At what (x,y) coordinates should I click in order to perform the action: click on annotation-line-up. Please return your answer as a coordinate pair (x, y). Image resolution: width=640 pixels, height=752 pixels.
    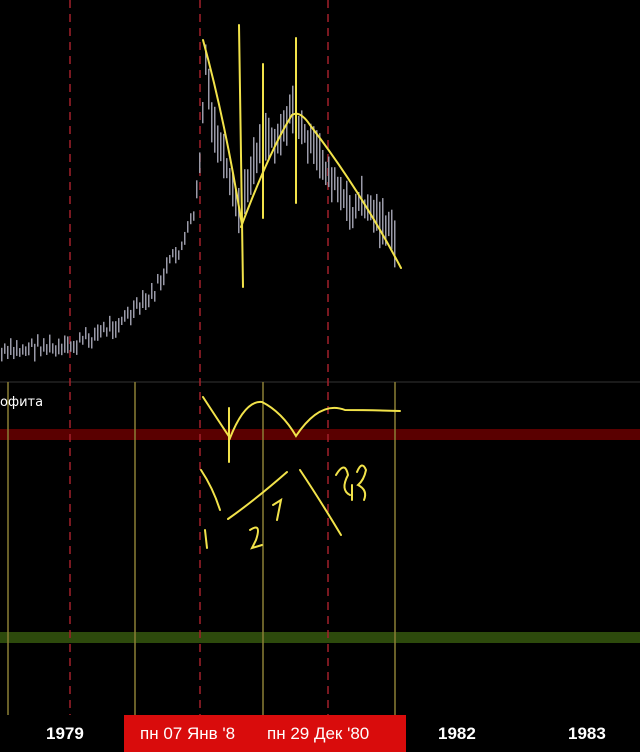
    Looking at the image, I should click on (257, 495).